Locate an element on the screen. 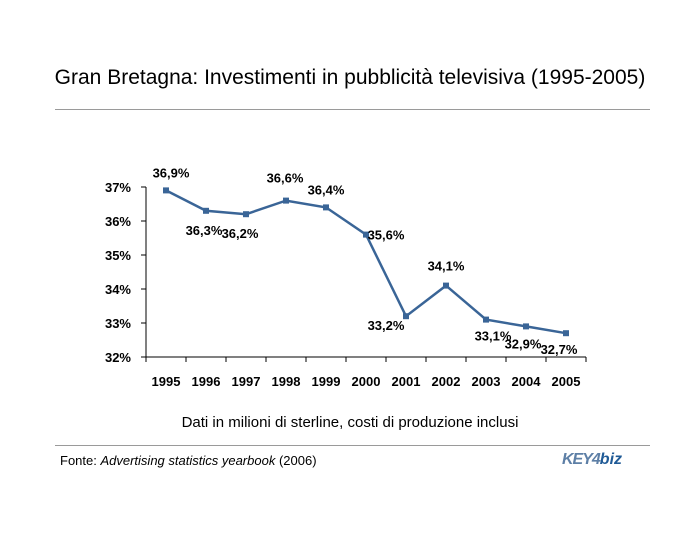 This screenshot has height=550, width=700. data-label: 32,7% is located at coordinates (559, 349).